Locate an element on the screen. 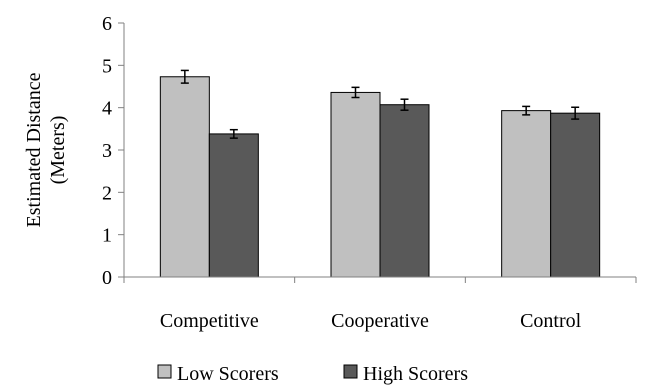  x-category-label: Cooperative is located at coordinates (380, 321).